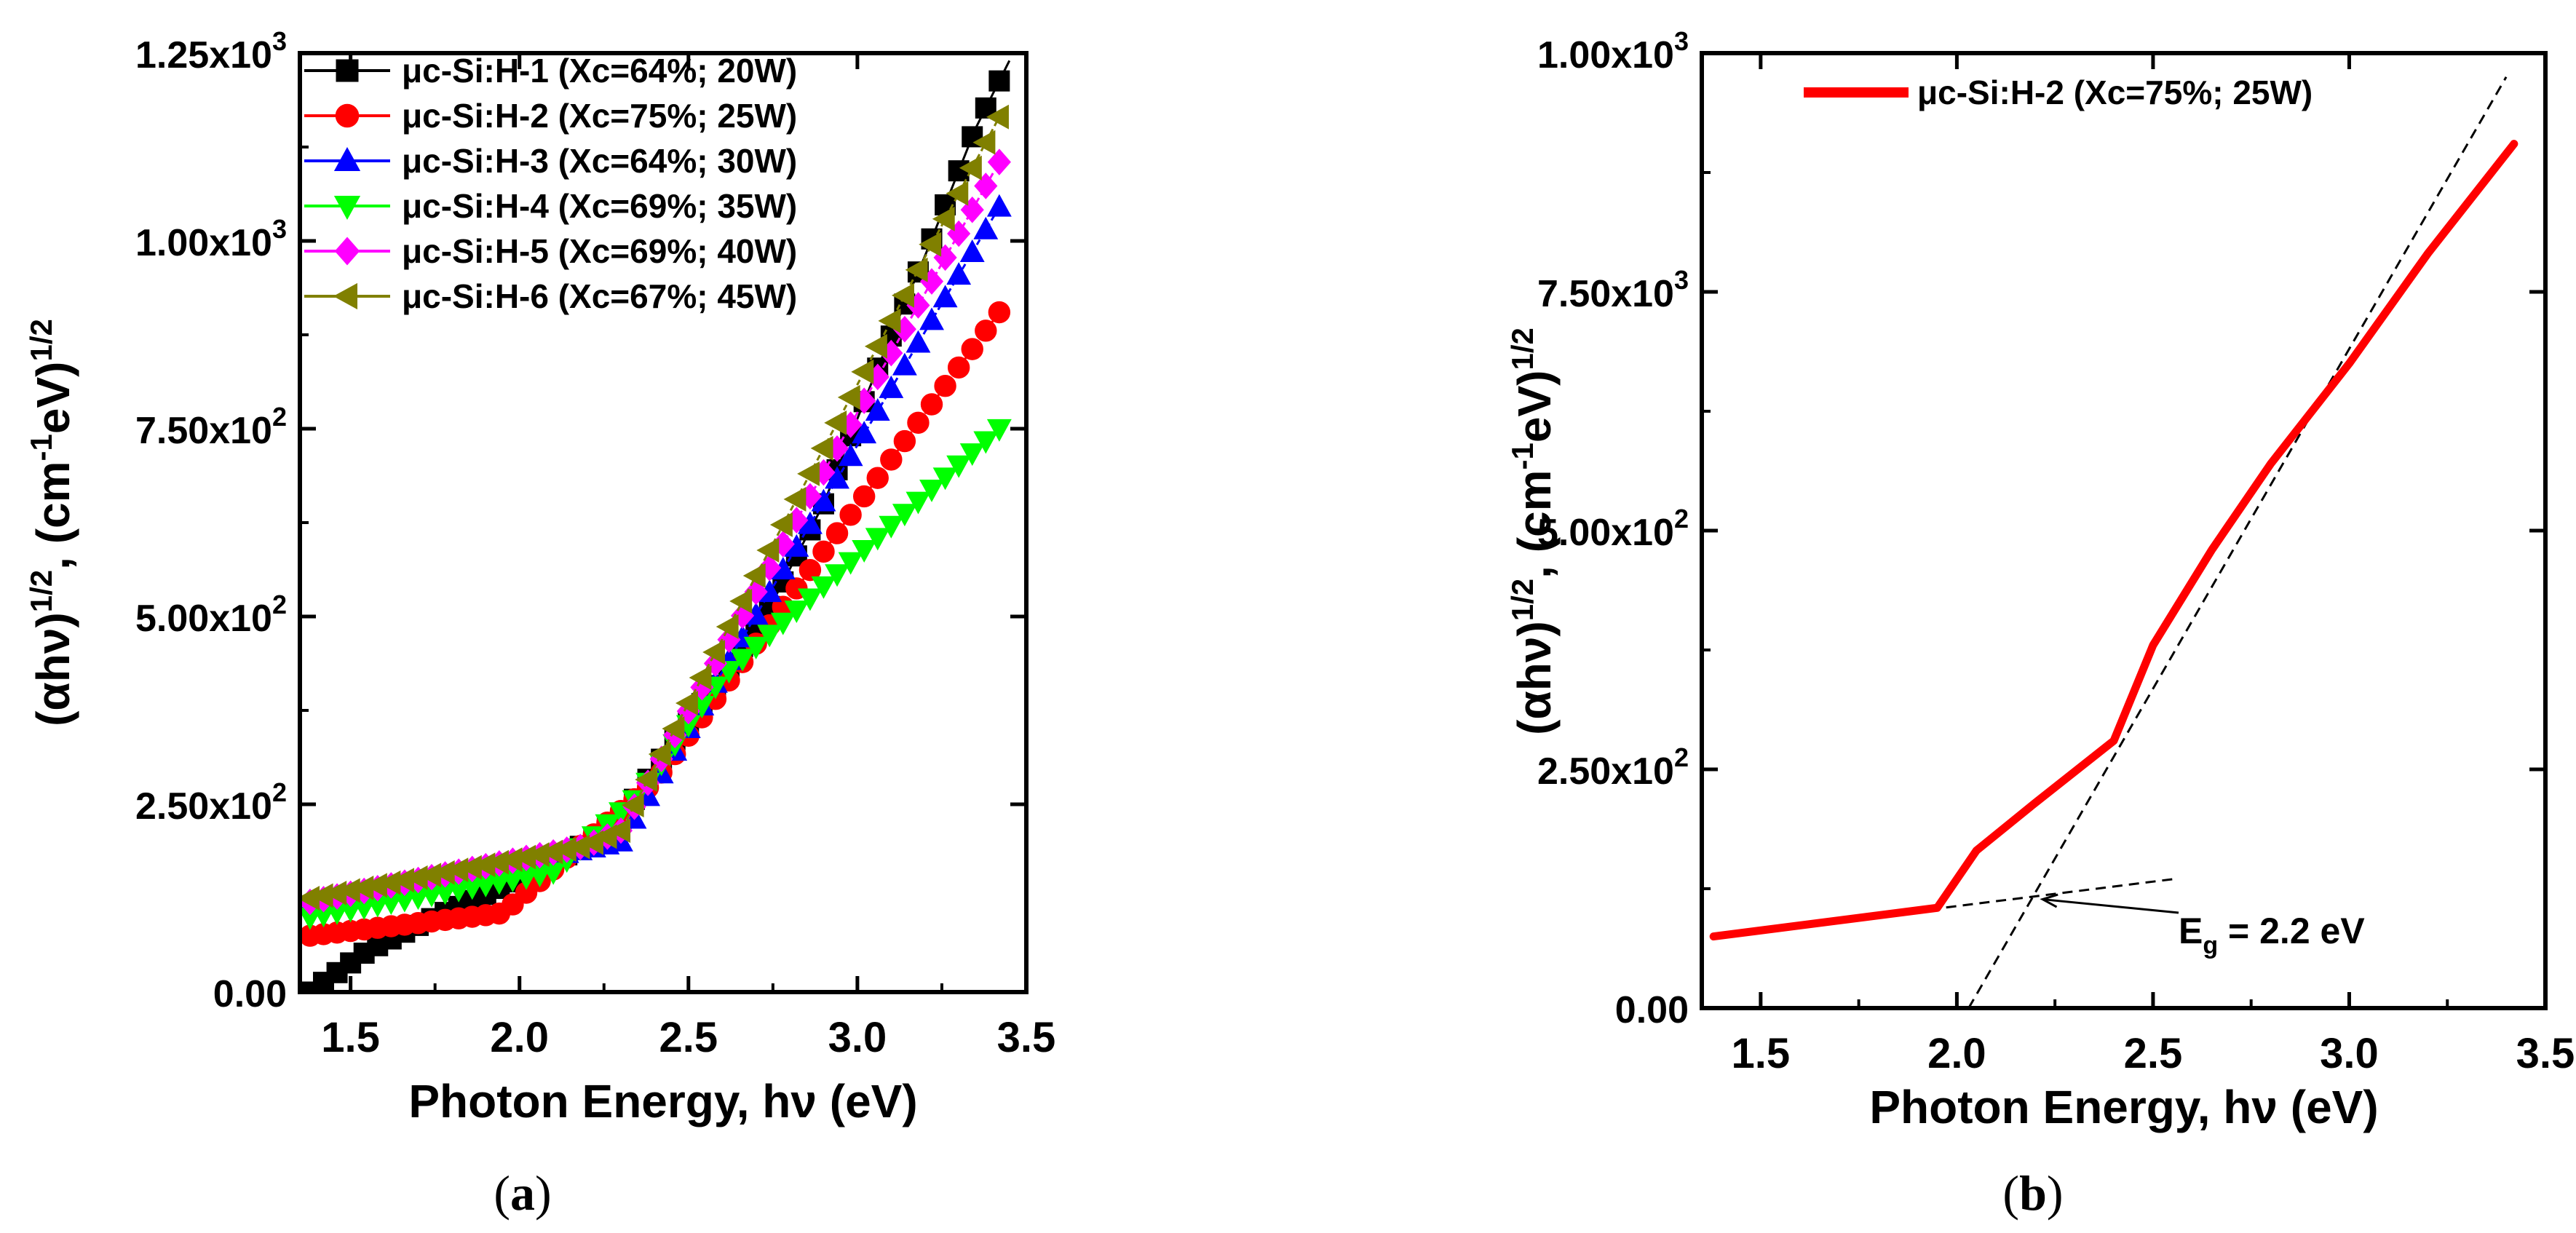 The image size is (2576, 1233). What do you see at coordinates (599, 206) in the screenshot?
I see `legend-label: μc-Si:H-4 (Xc=69%; 35W)` at bounding box center [599, 206].